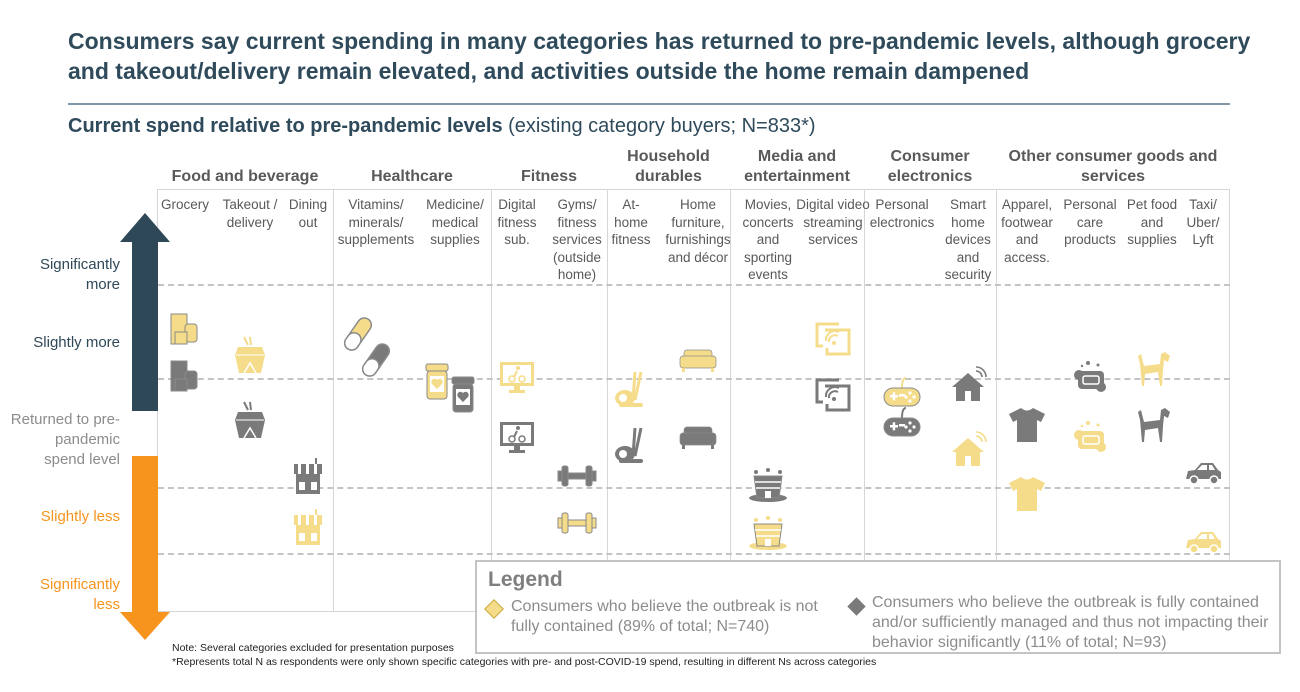  What do you see at coordinates (80, 516) in the screenshot?
I see `y-axis-label: Slightly less` at bounding box center [80, 516].